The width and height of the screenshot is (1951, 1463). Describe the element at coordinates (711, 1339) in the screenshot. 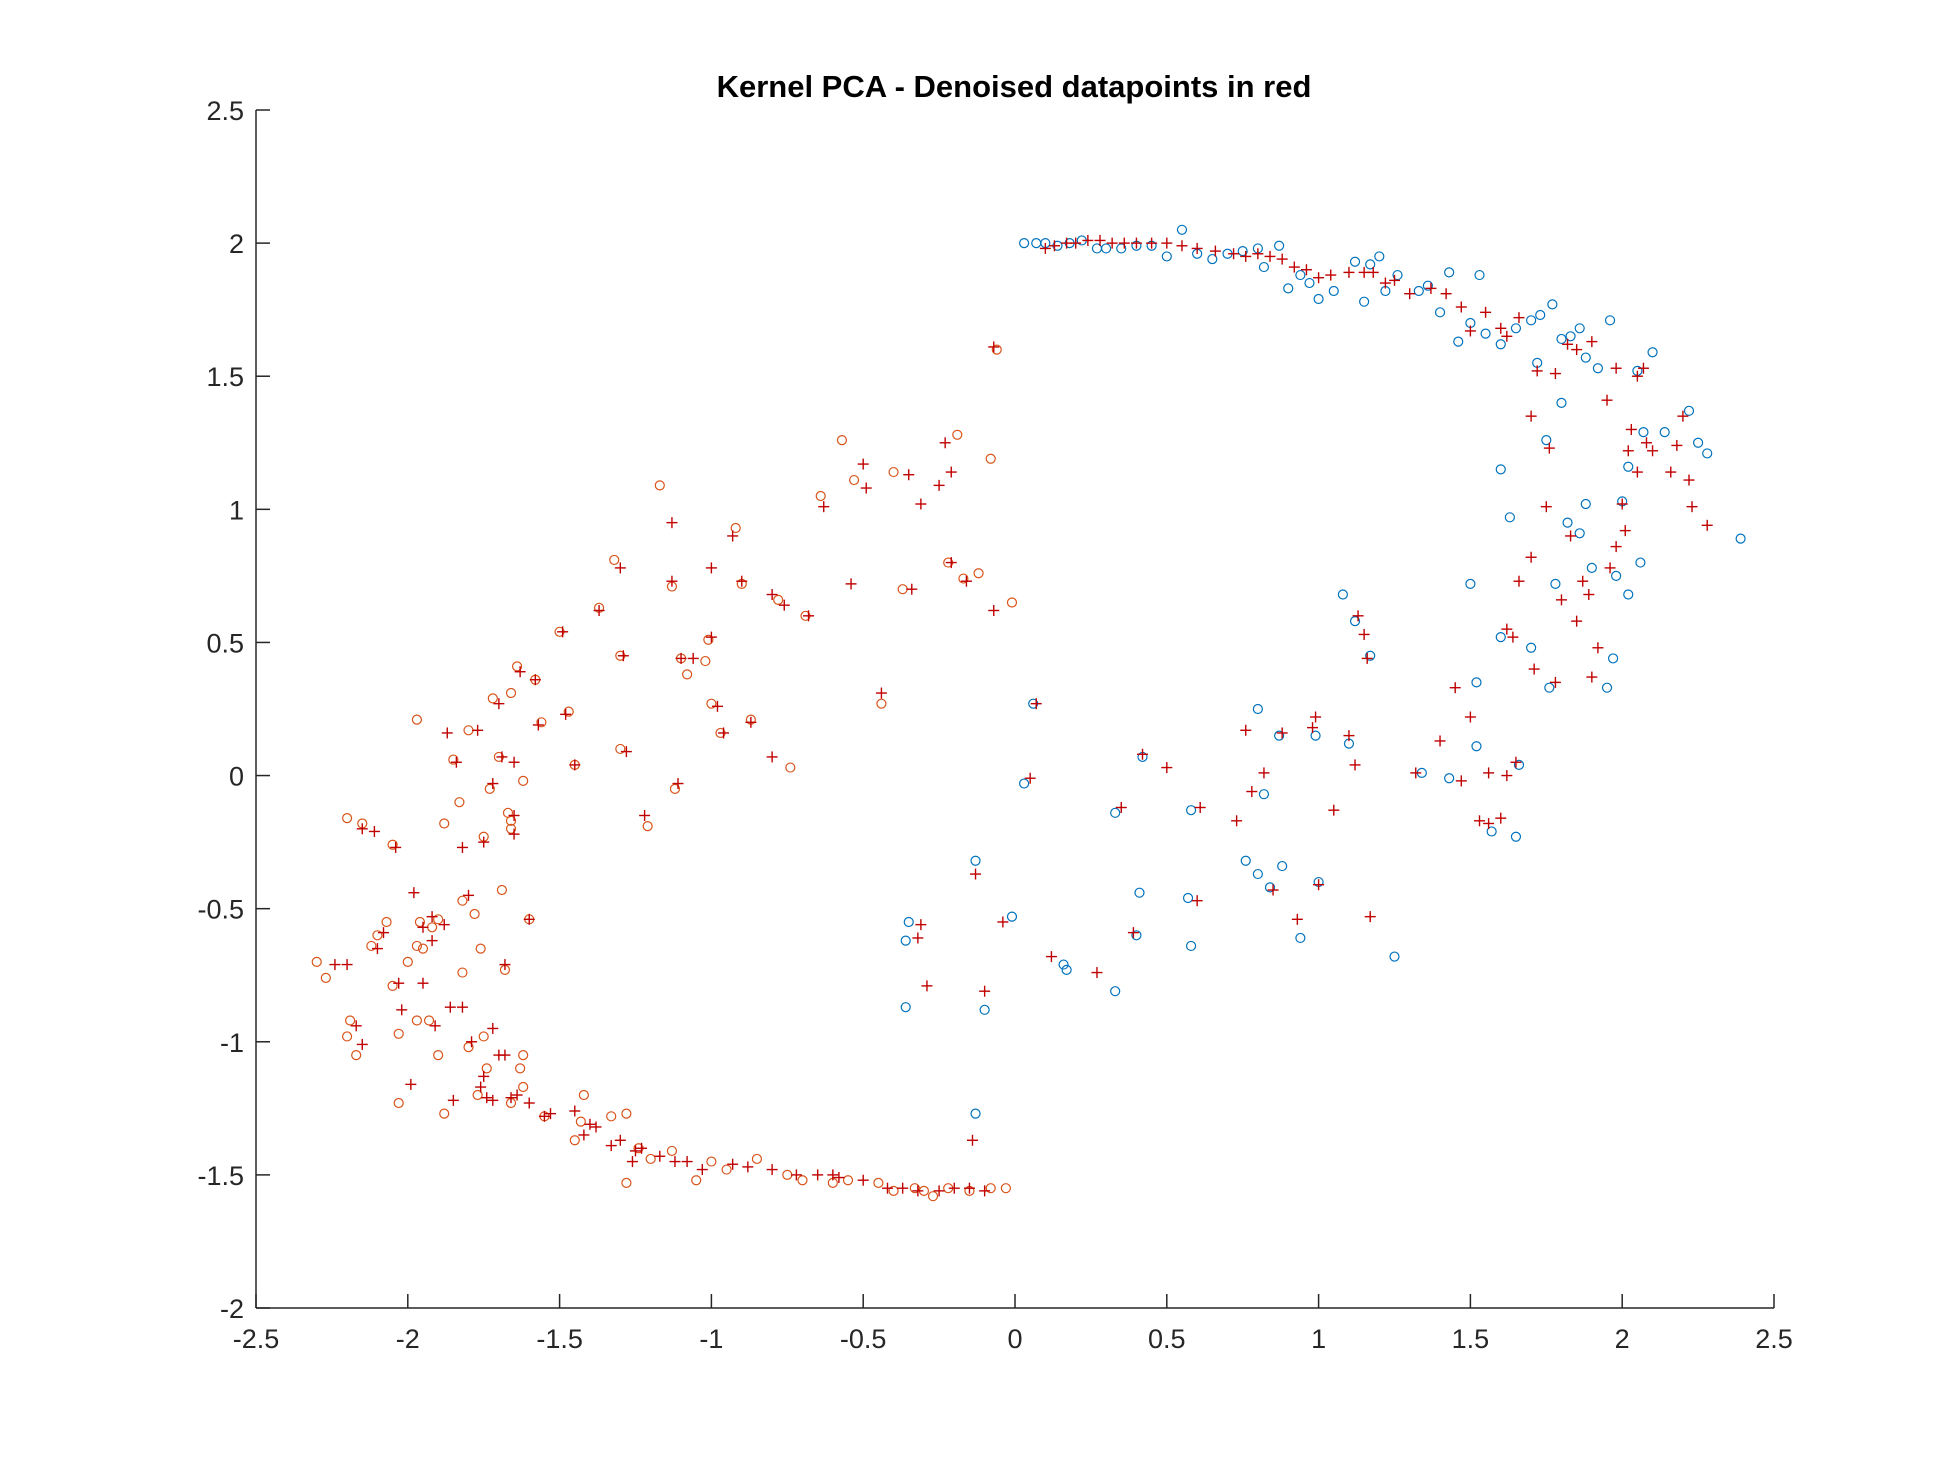

I see `x-tick-label: -1` at that location.